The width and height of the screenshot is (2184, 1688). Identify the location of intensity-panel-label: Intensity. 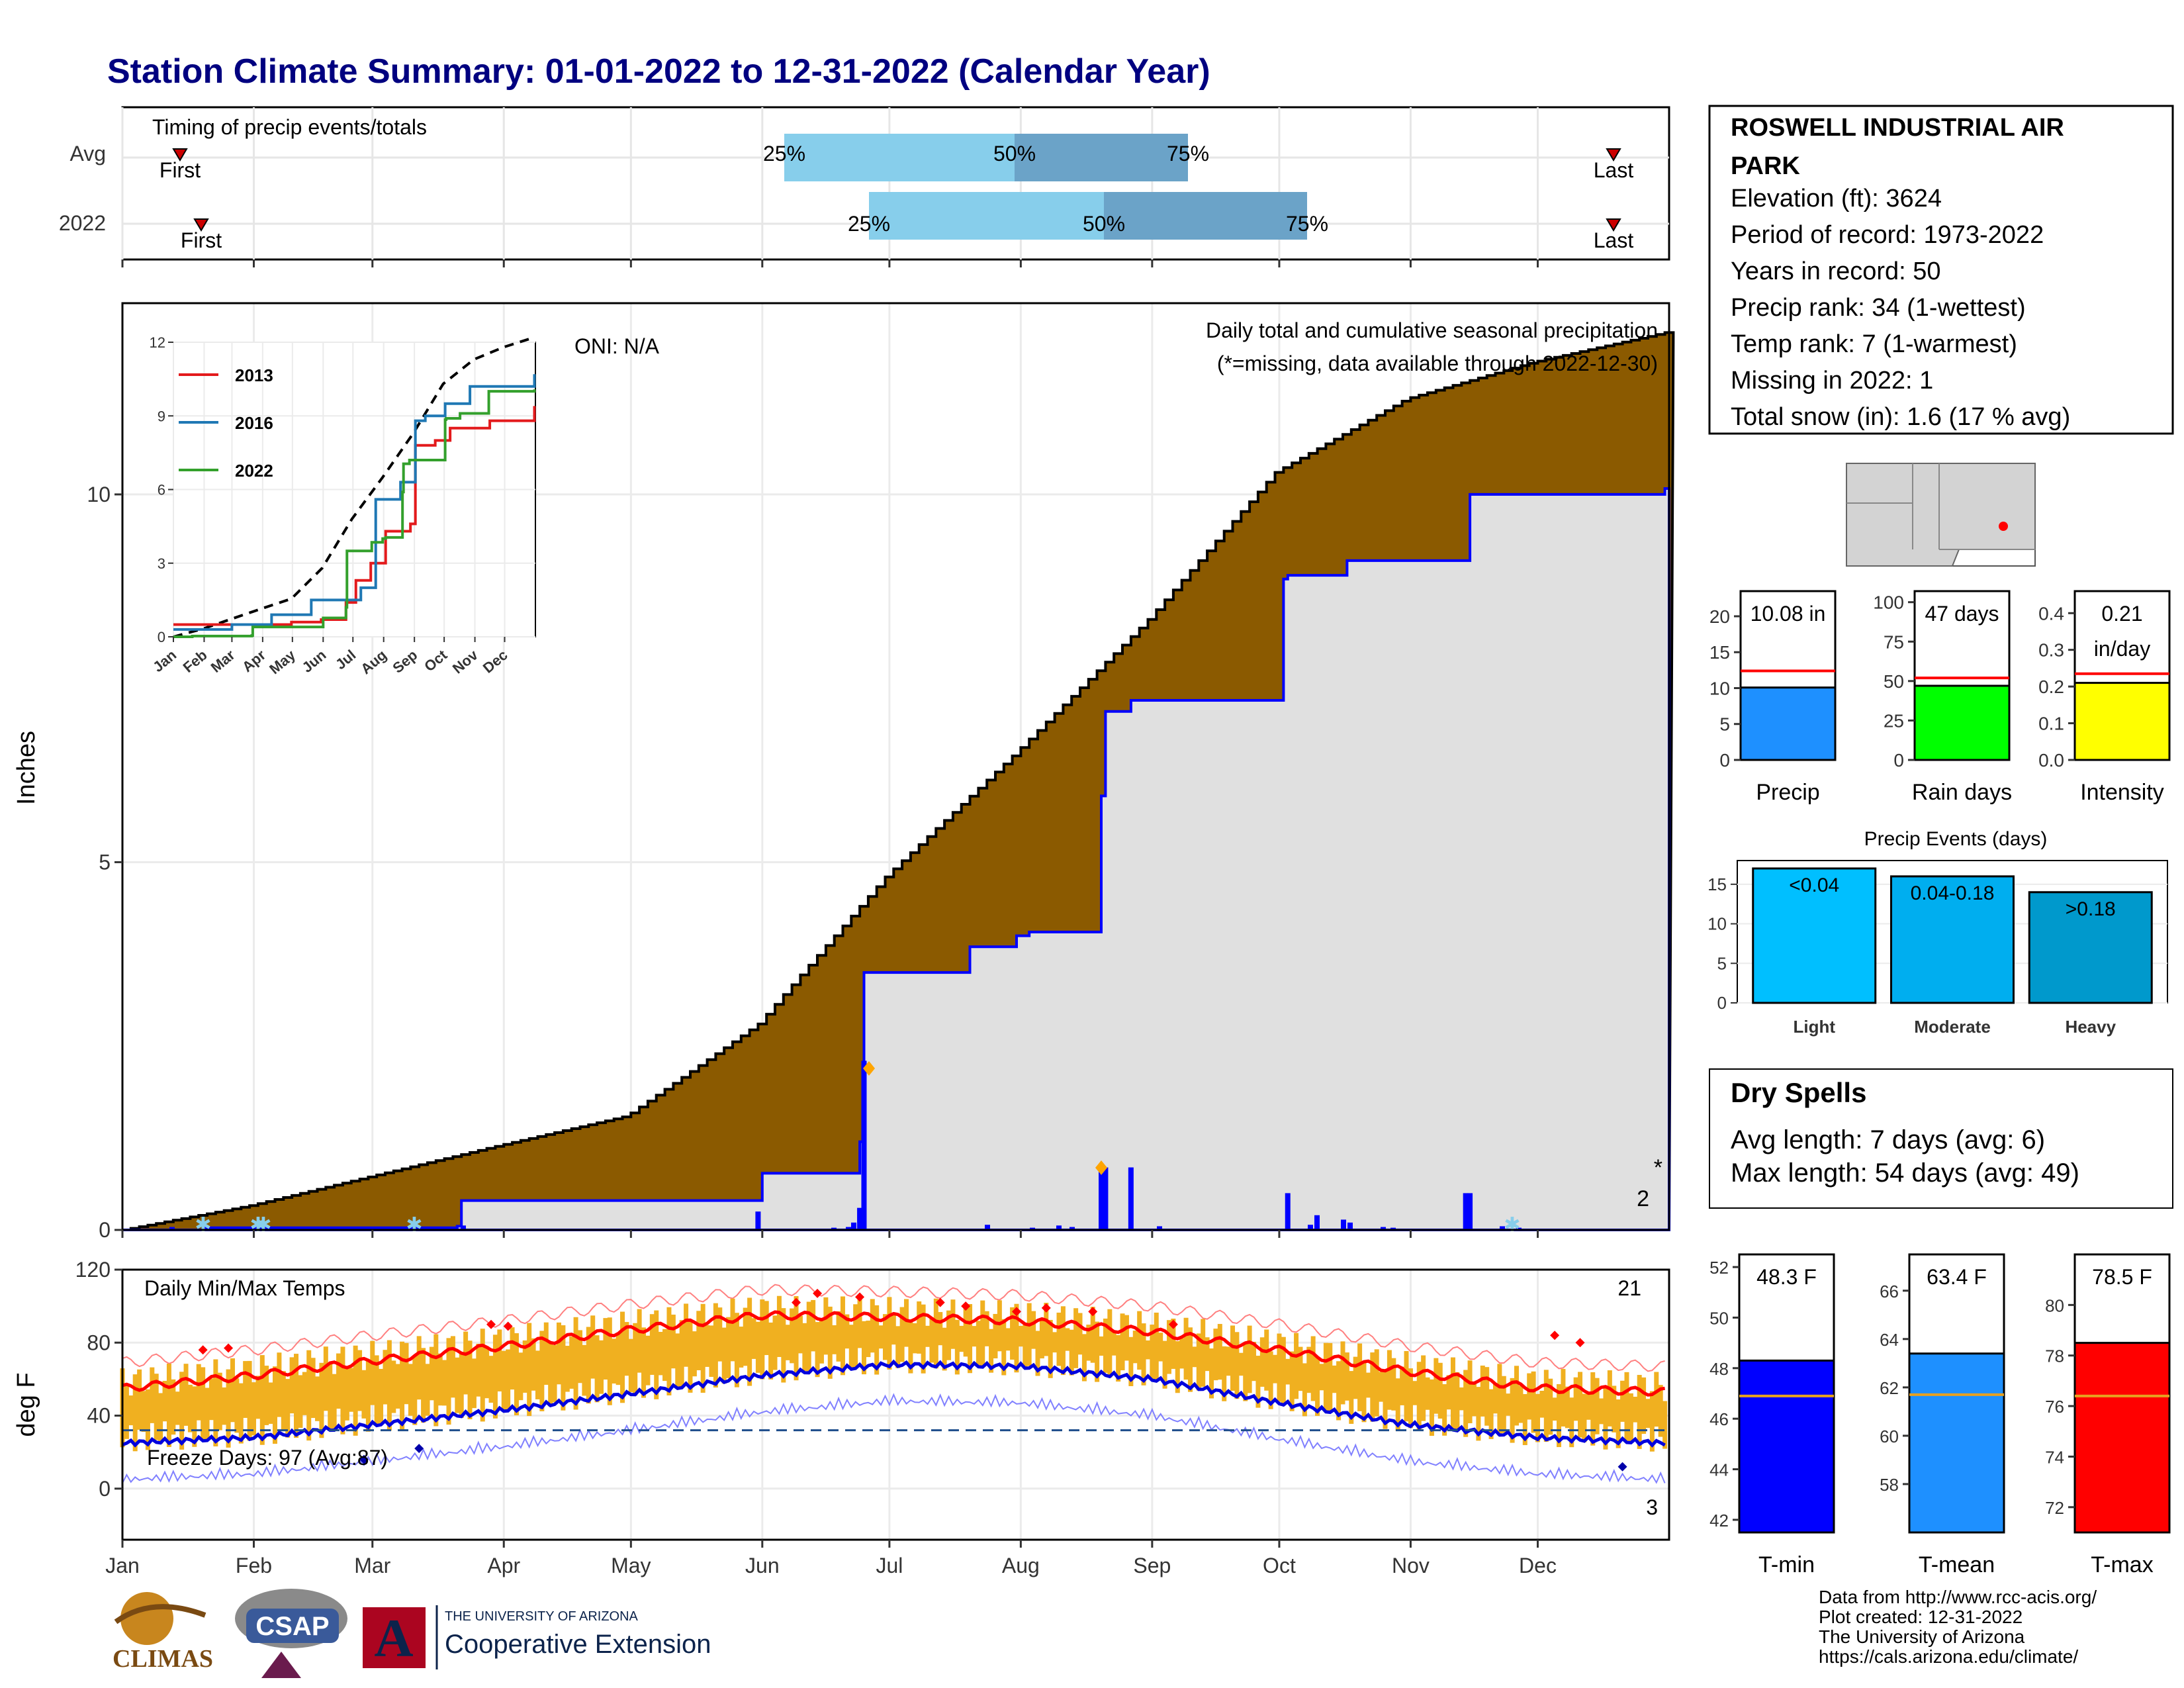
(2122, 792).